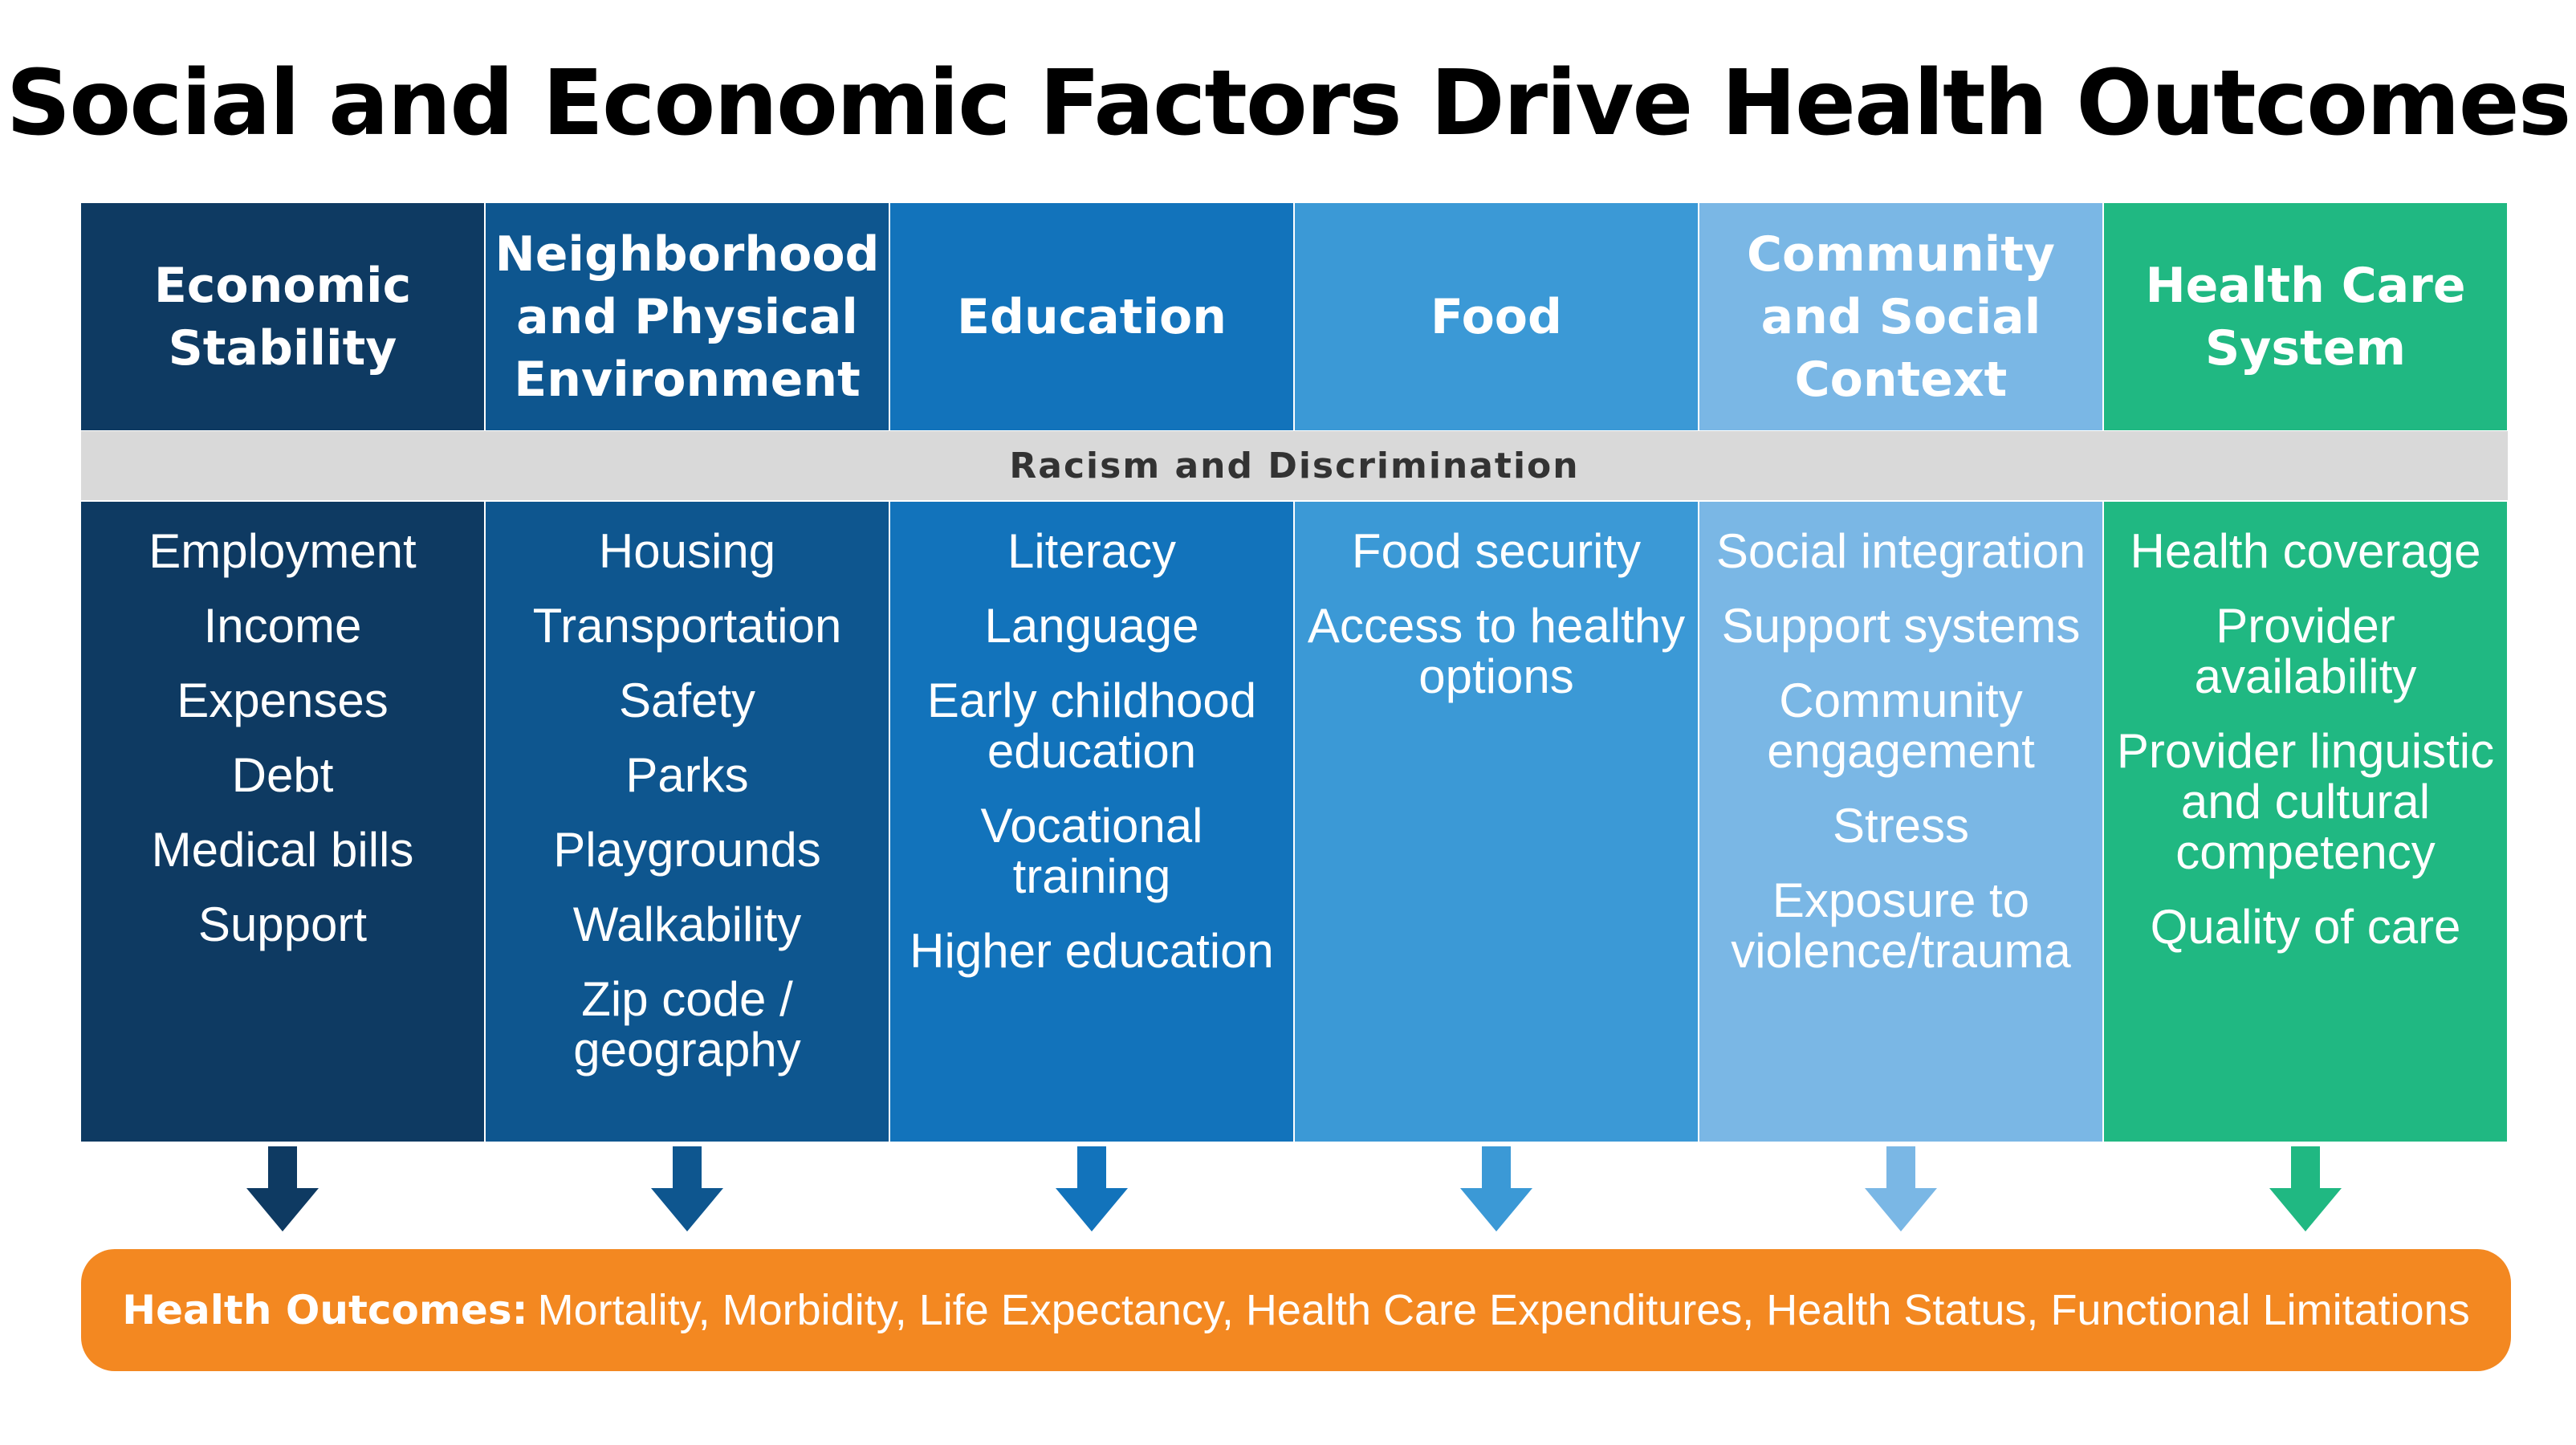 This screenshot has width=2576, height=1445. What do you see at coordinates (2305, 651) in the screenshot?
I see `factor-item: Provider availability` at bounding box center [2305, 651].